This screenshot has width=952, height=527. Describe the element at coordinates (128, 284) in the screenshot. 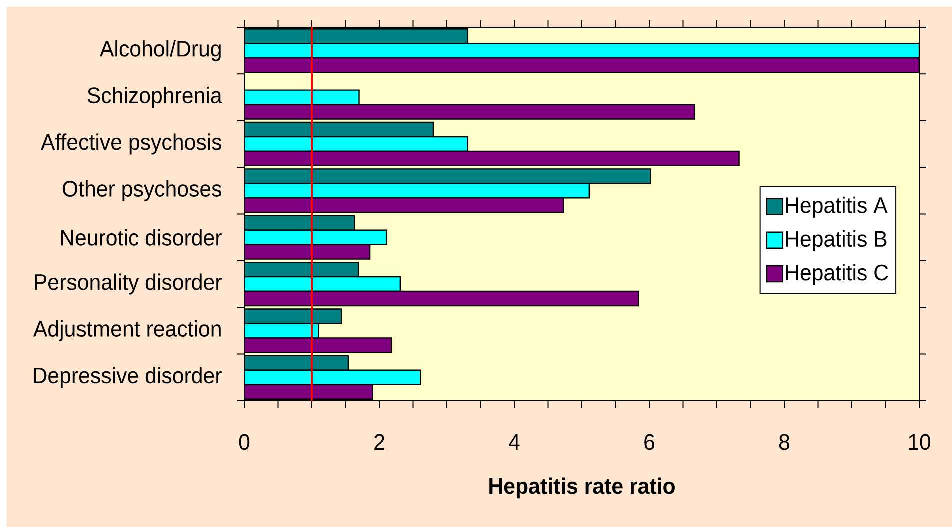

I see `y-tick-label: Personality disorder` at that location.